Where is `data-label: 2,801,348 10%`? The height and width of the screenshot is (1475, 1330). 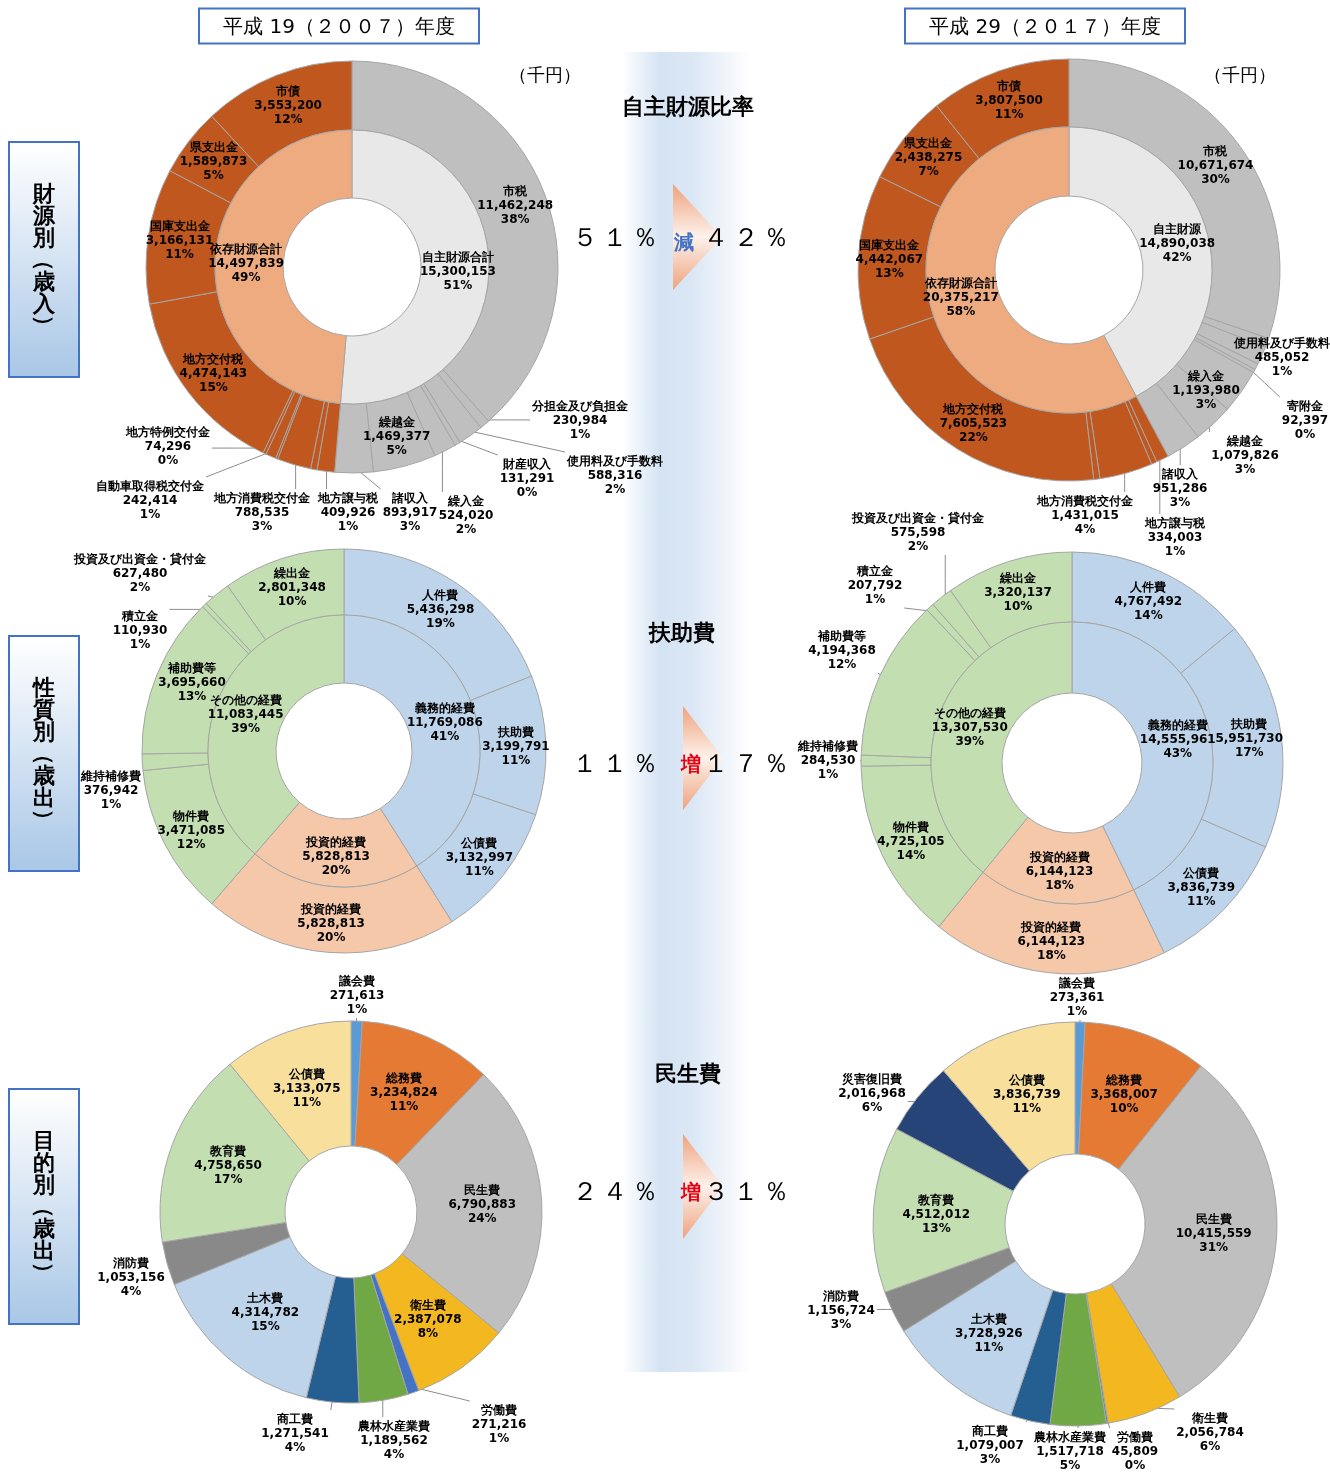
data-label: 2,801,348 10% is located at coordinates (292, 594).